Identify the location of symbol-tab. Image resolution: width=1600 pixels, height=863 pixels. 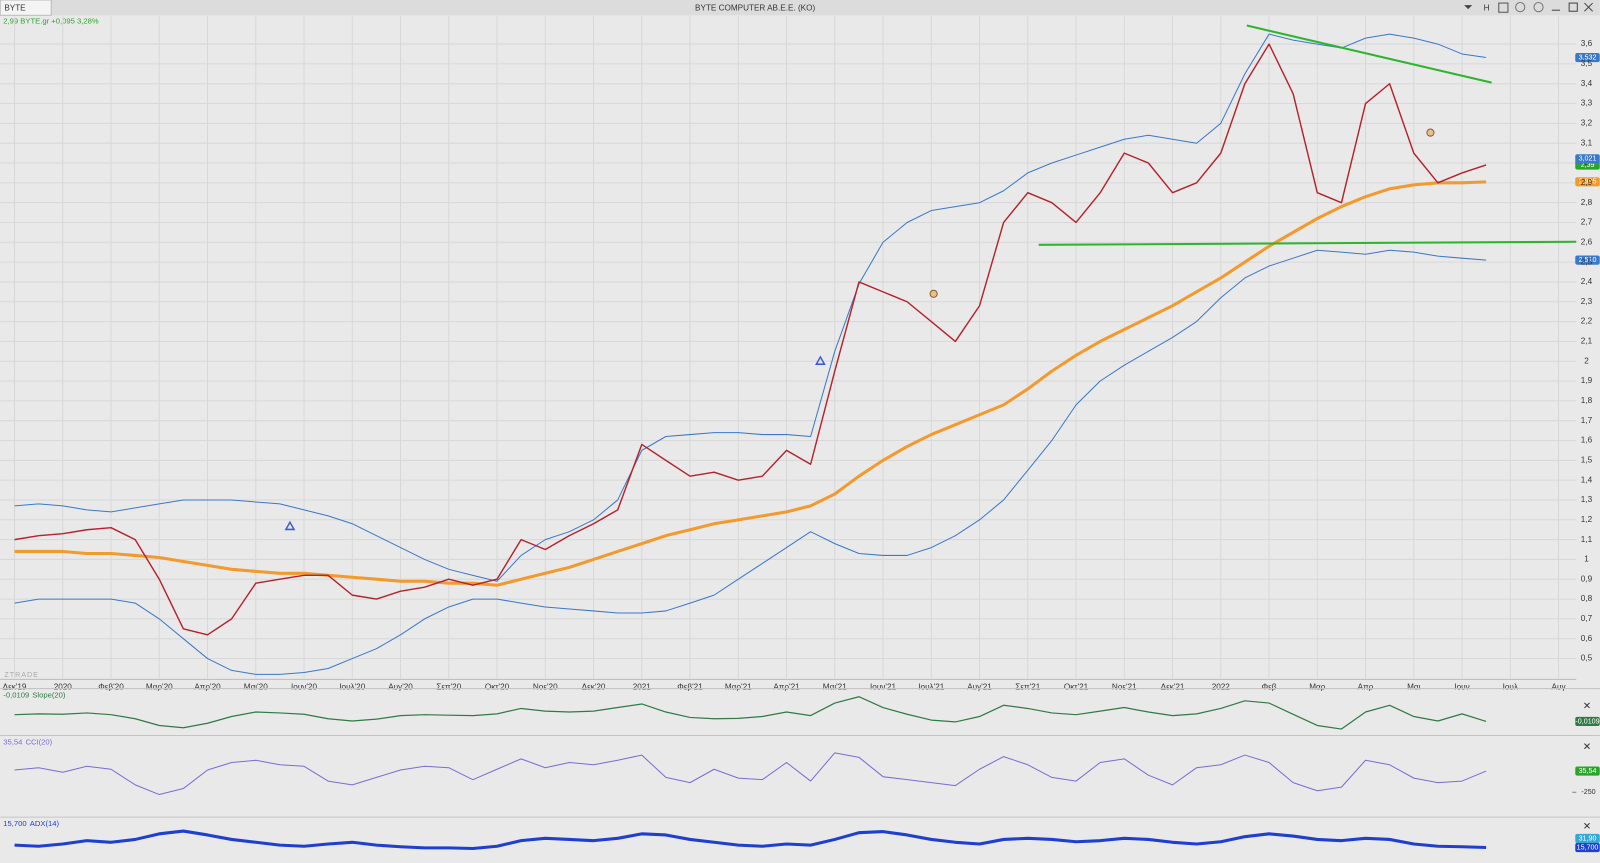
(26, 8).